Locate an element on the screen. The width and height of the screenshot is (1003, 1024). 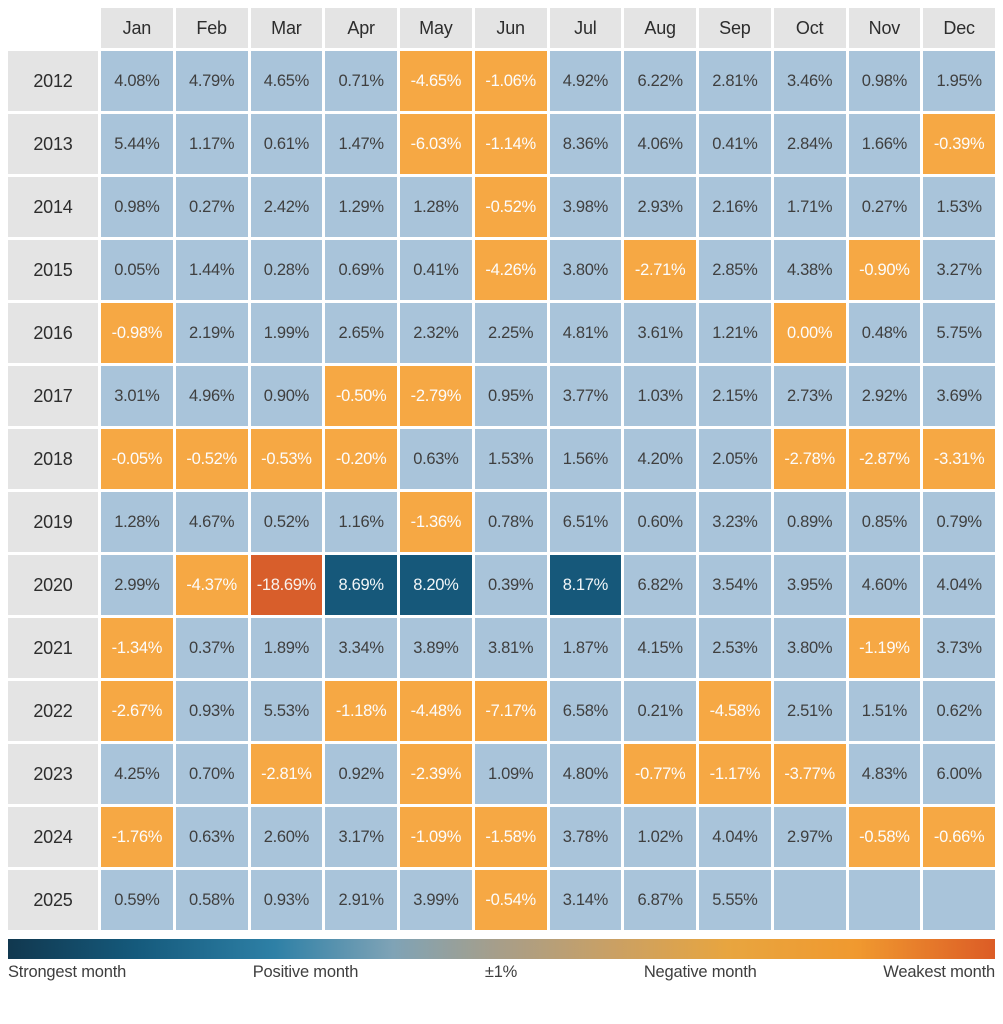
heatmap-cell: 5.44% is located at coordinates (137, 144).